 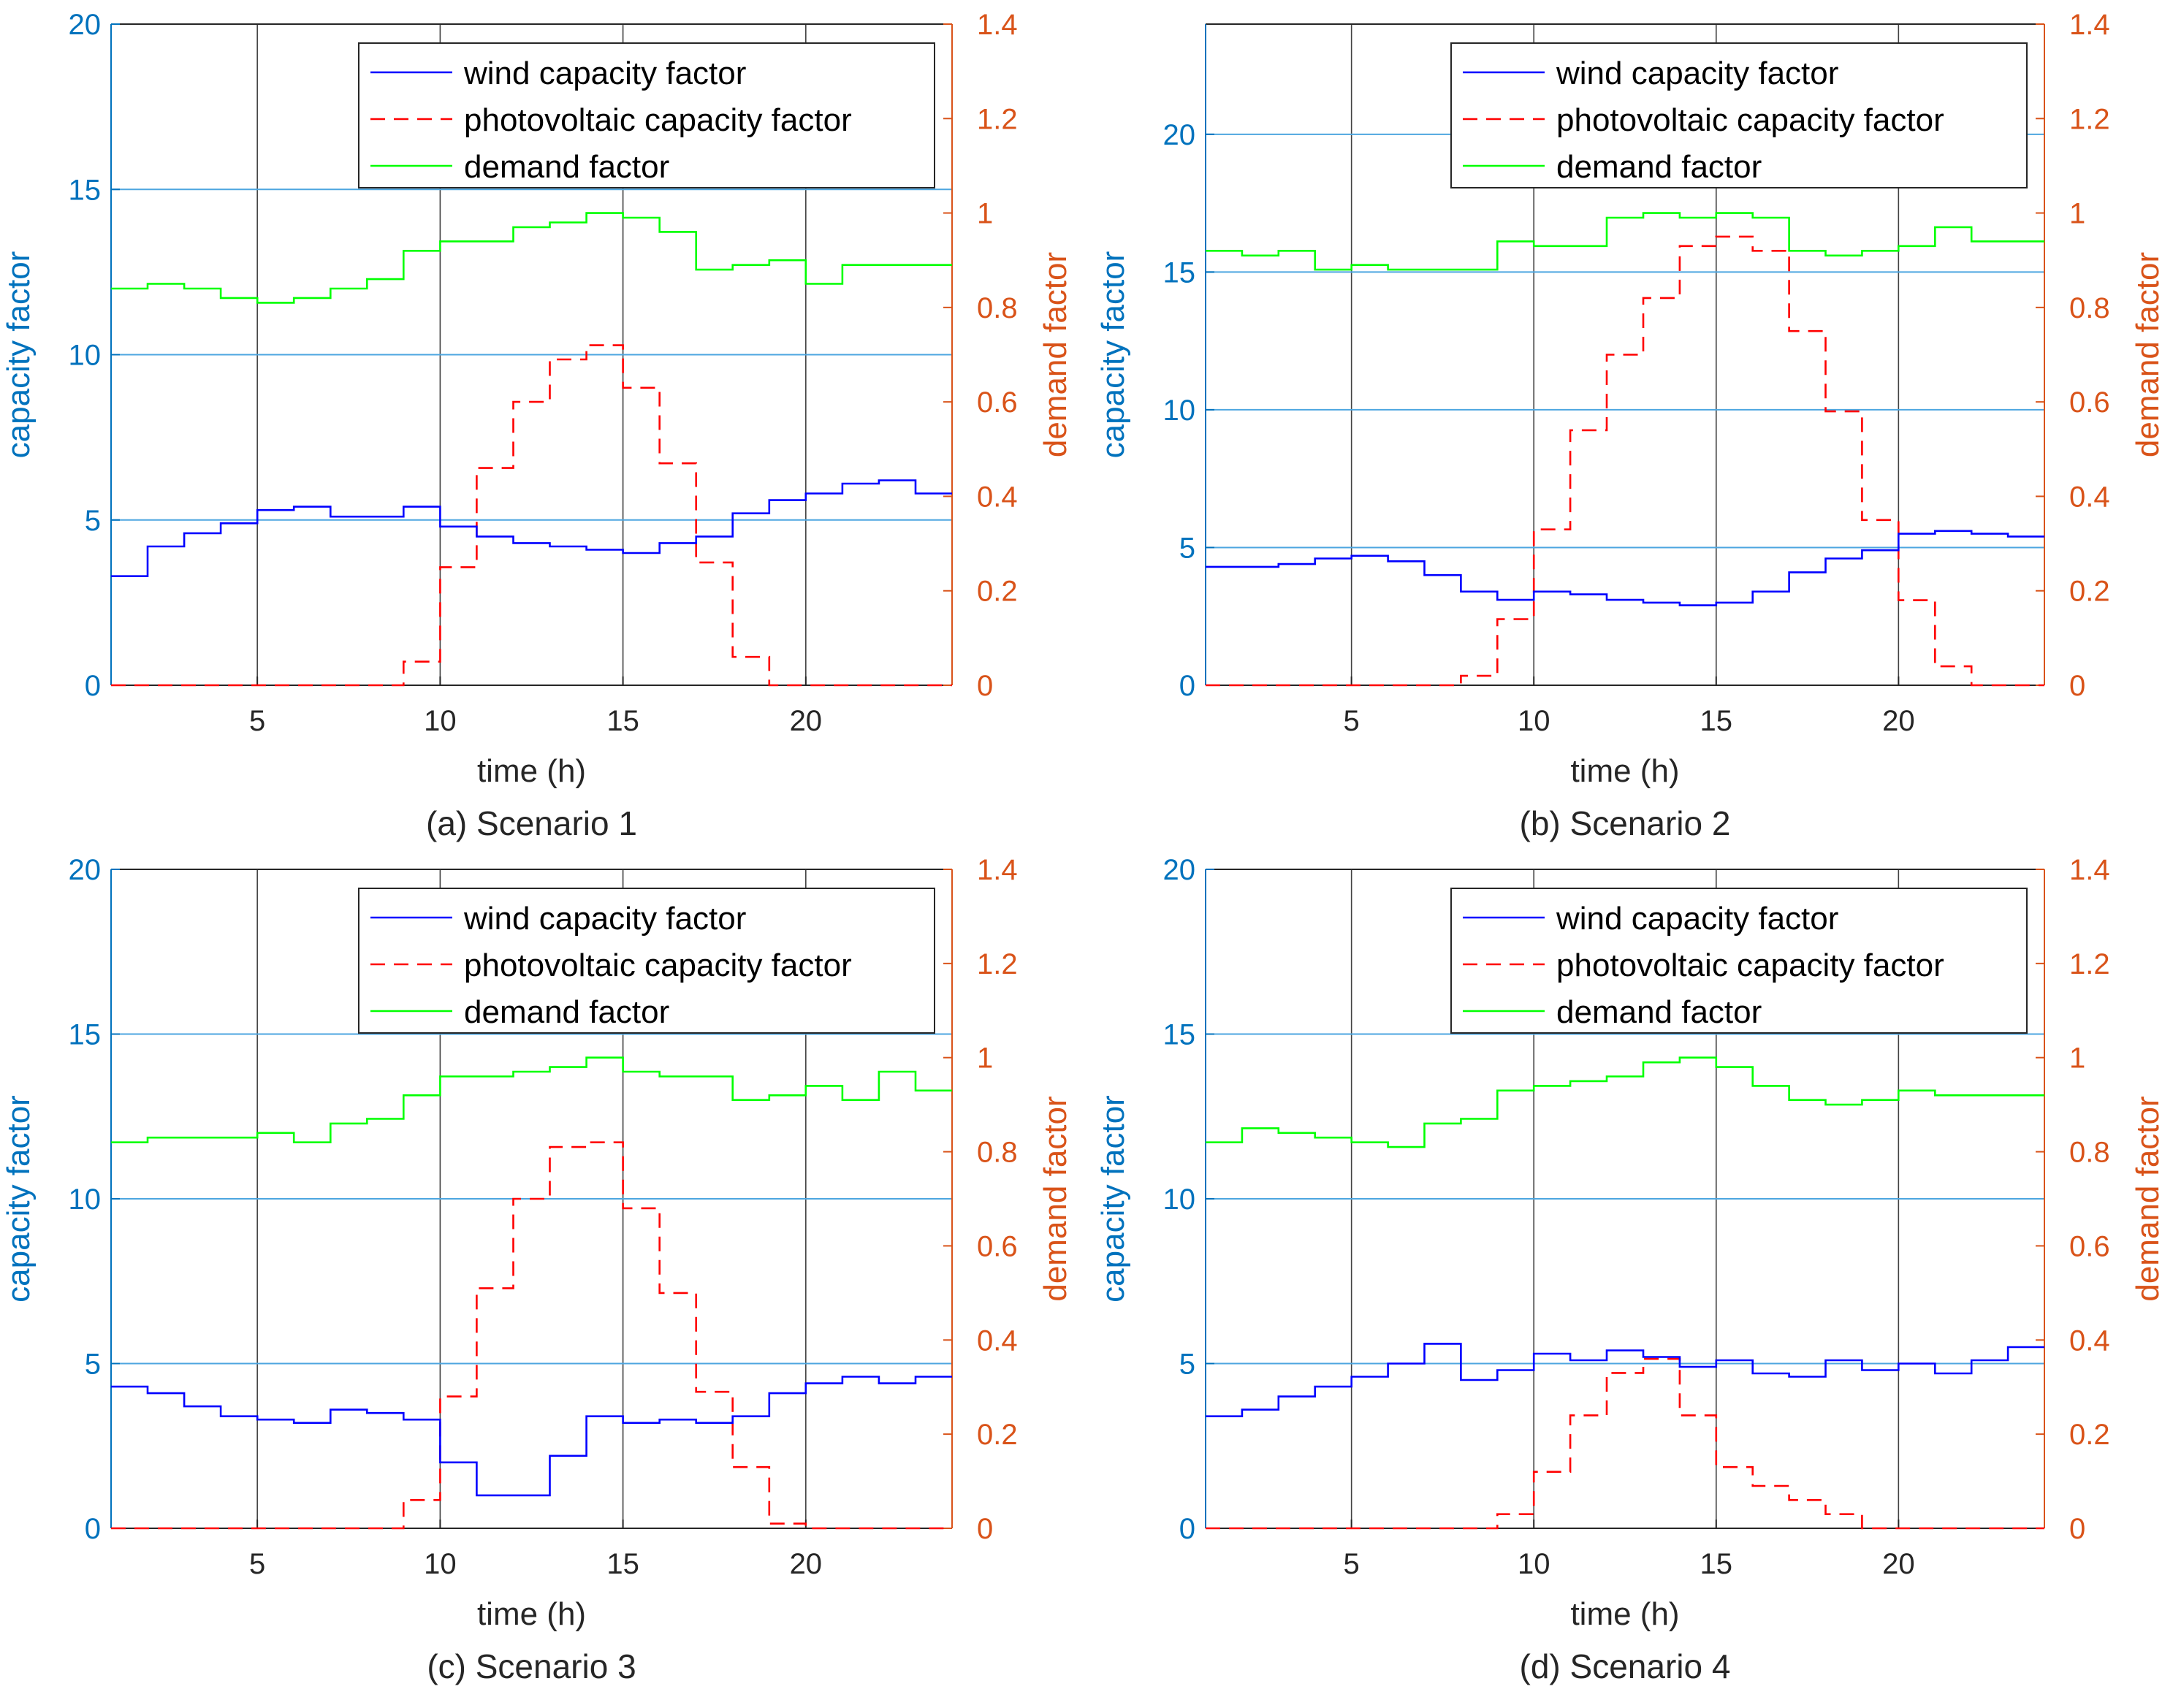 What do you see at coordinates (1625, 823) in the screenshot?
I see `subplot-caption: (b) Scenario 2` at bounding box center [1625, 823].